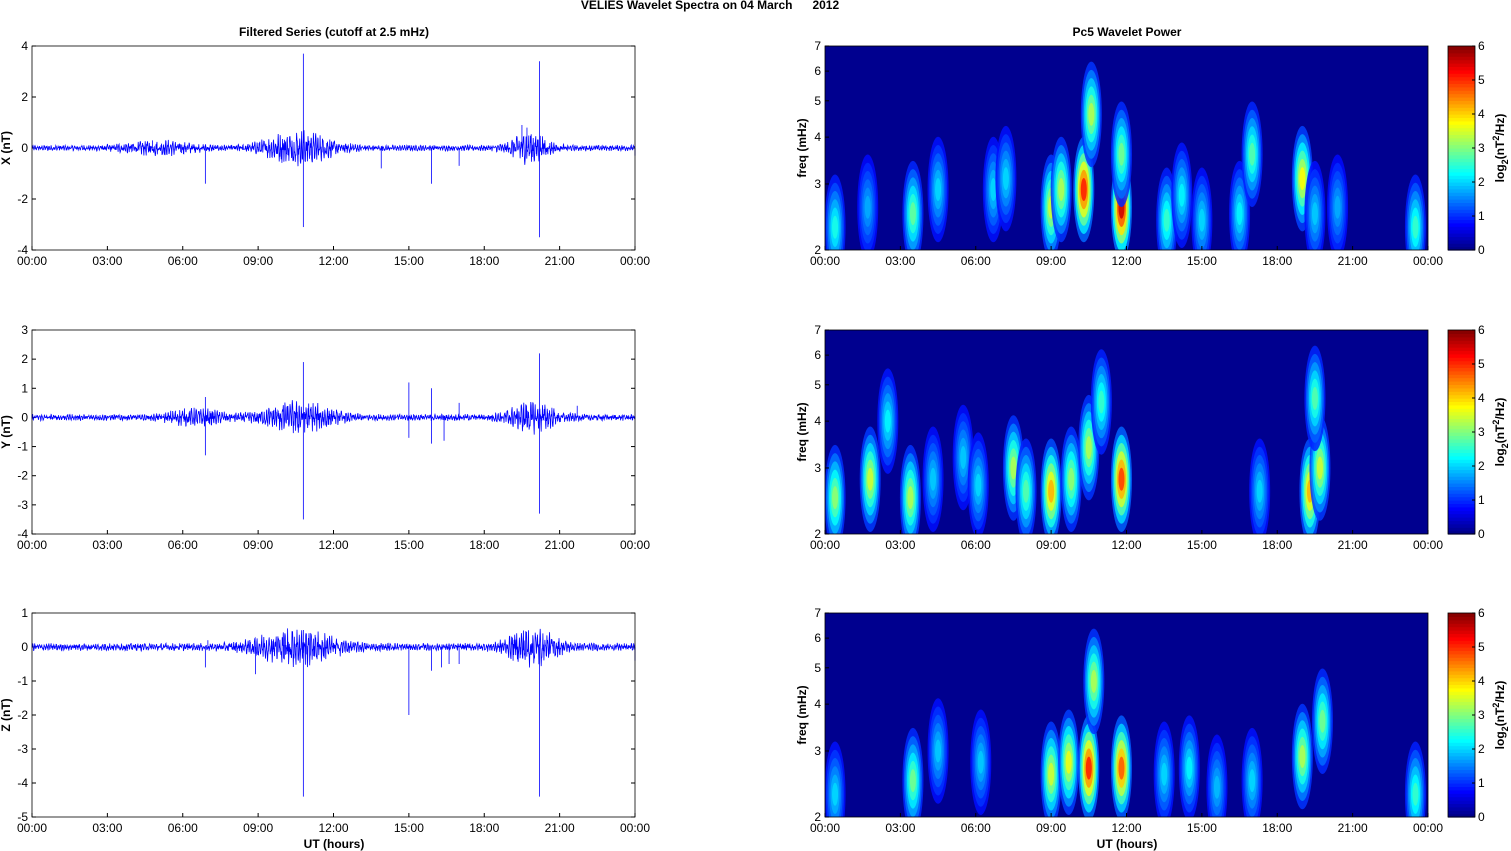 Image resolution: width=1511 pixels, height=851 pixels. I want to click on y-tick-label: 2, so click(24, 97).